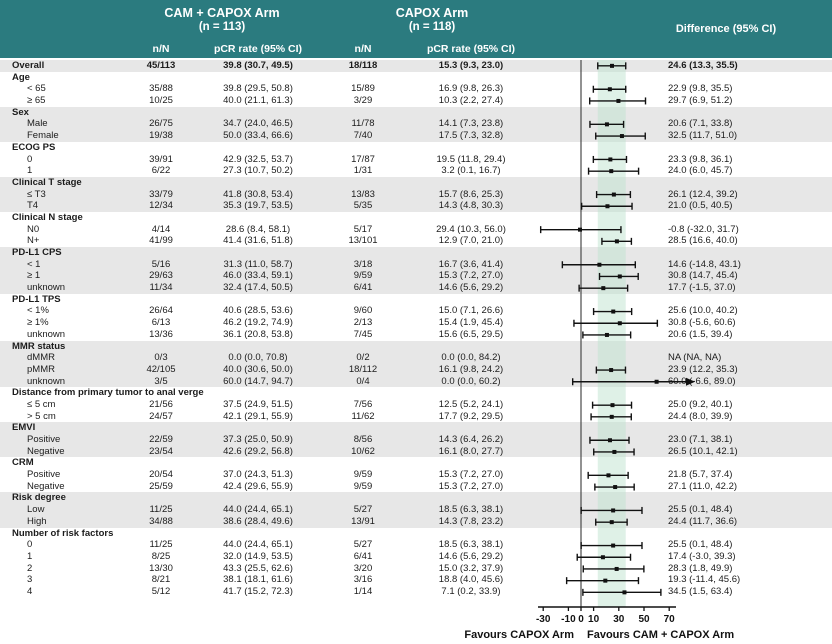 This screenshot has width=832, height=644. Describe the element at coordinates (36, 299) in the screenshot. I see `subgroup-label: PD-L1 TPS` at that location.